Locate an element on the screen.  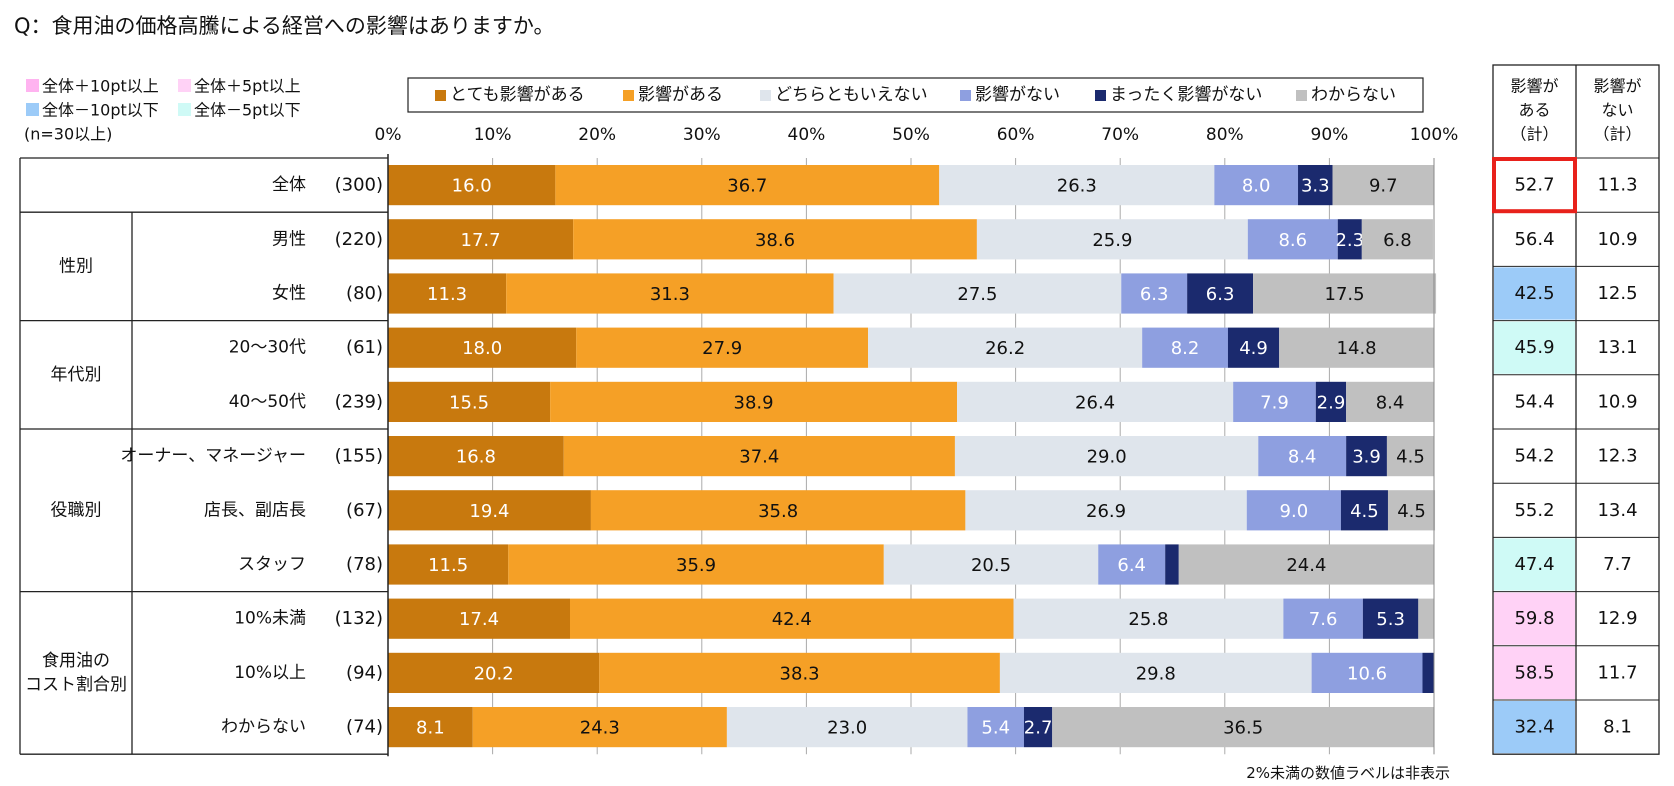
bar-value-label: 6.4 is located at coordinates (1131, 565).